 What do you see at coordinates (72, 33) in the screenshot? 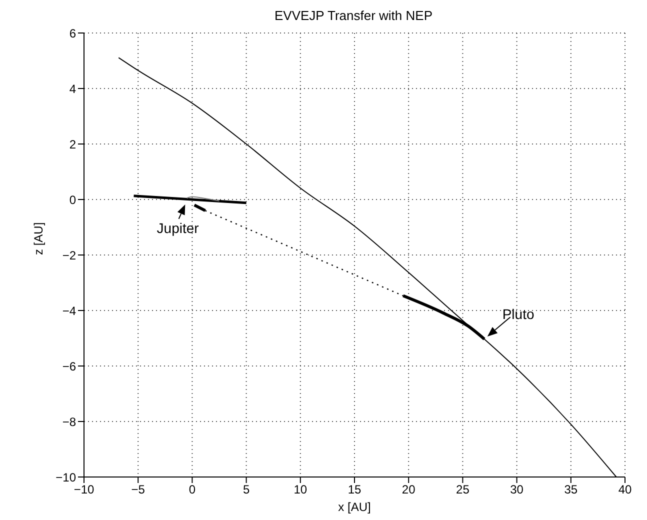
I see `y-tick-label: 6` at bounding box center [72, 33].